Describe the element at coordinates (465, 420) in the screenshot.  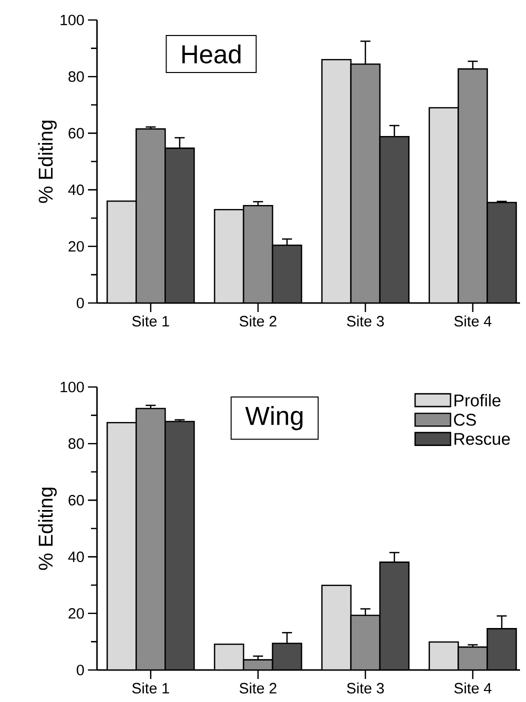
I see `legend-label: CS` at that location.